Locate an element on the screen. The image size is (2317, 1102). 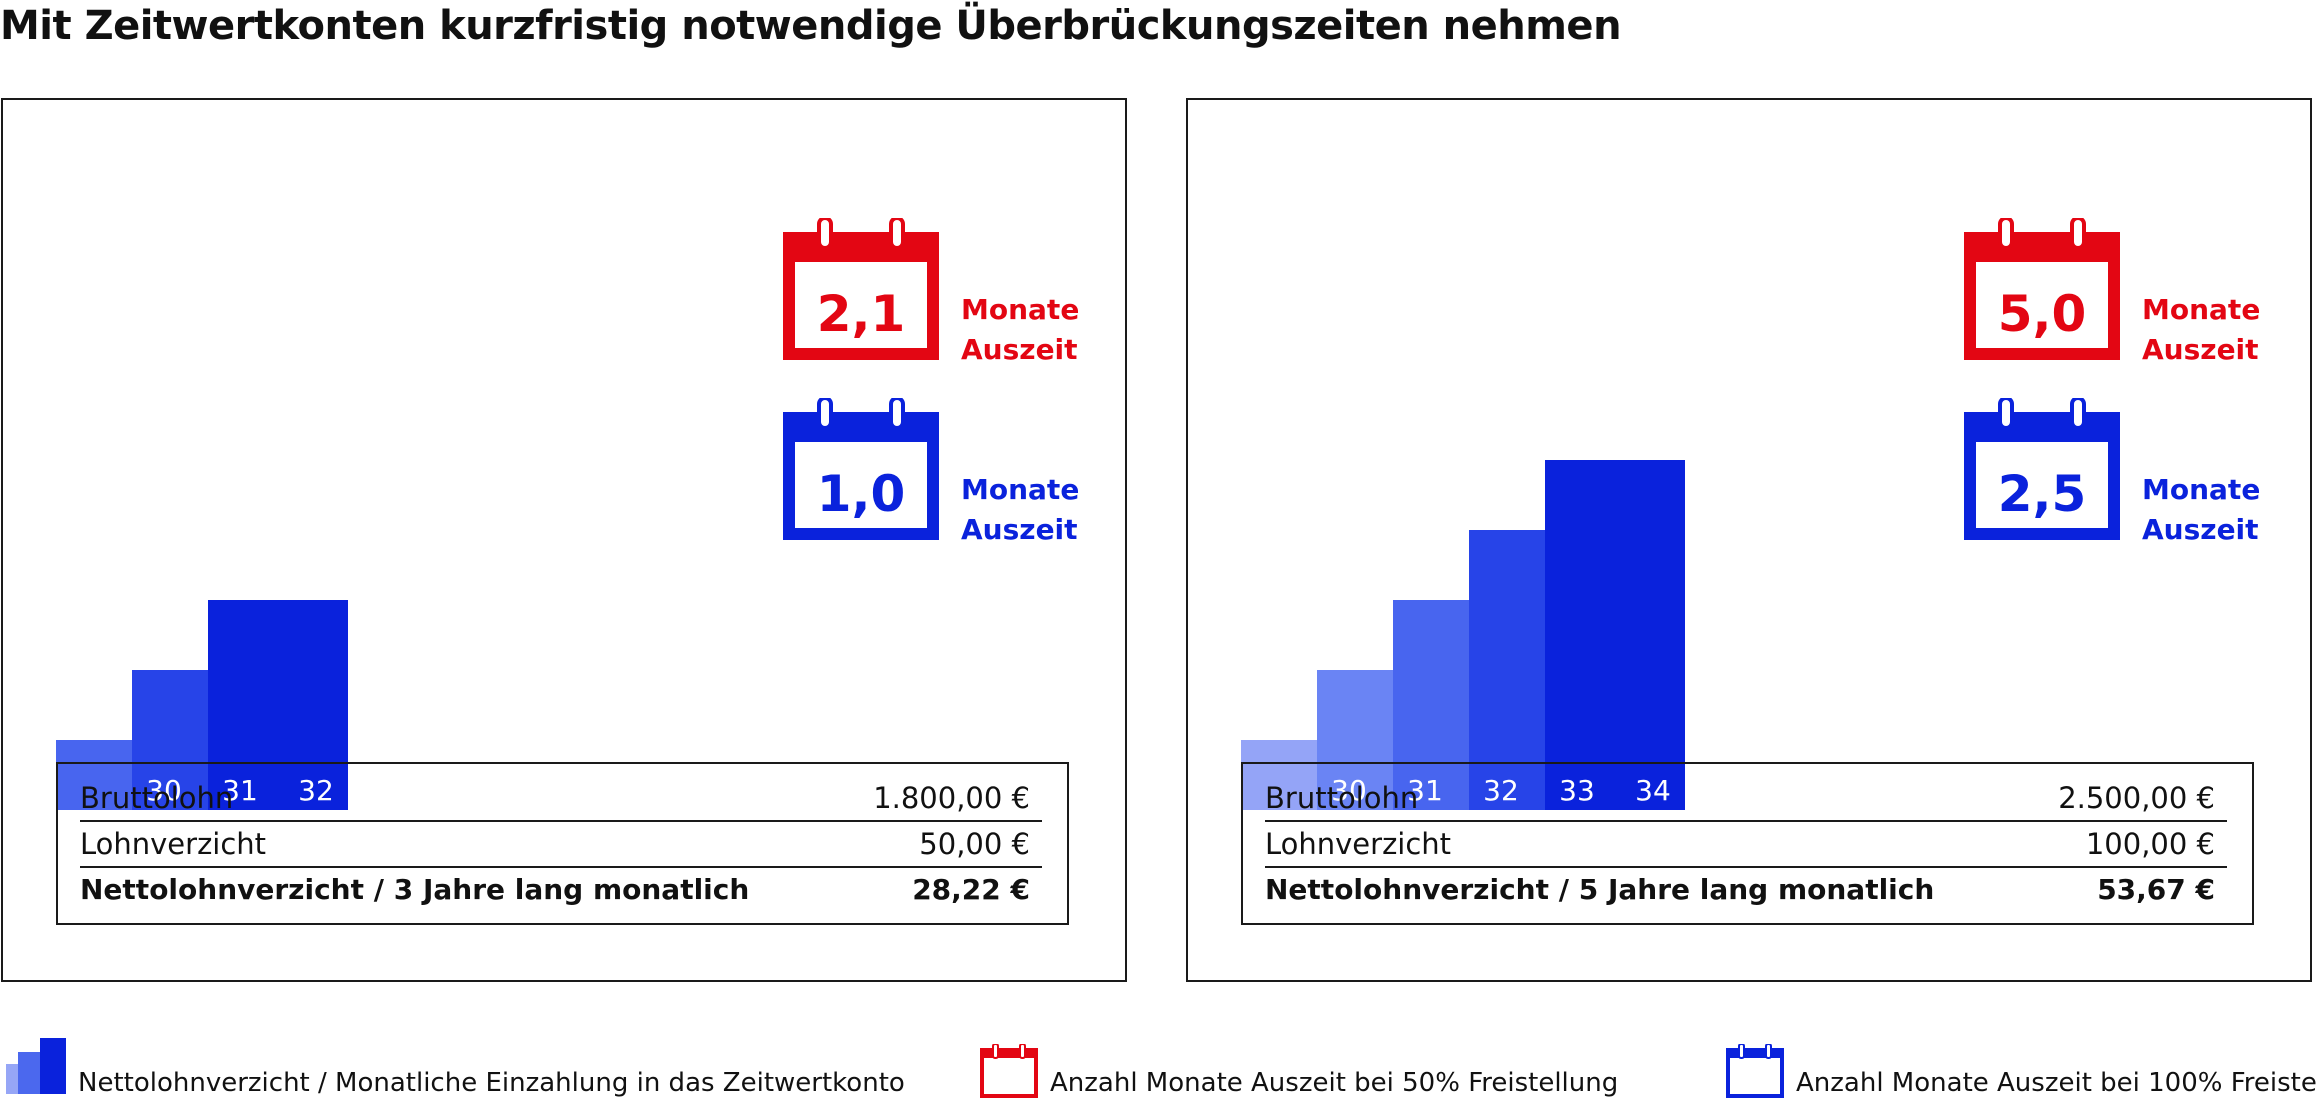
stacked-bars-icon is located at coordinates (36, 1066).